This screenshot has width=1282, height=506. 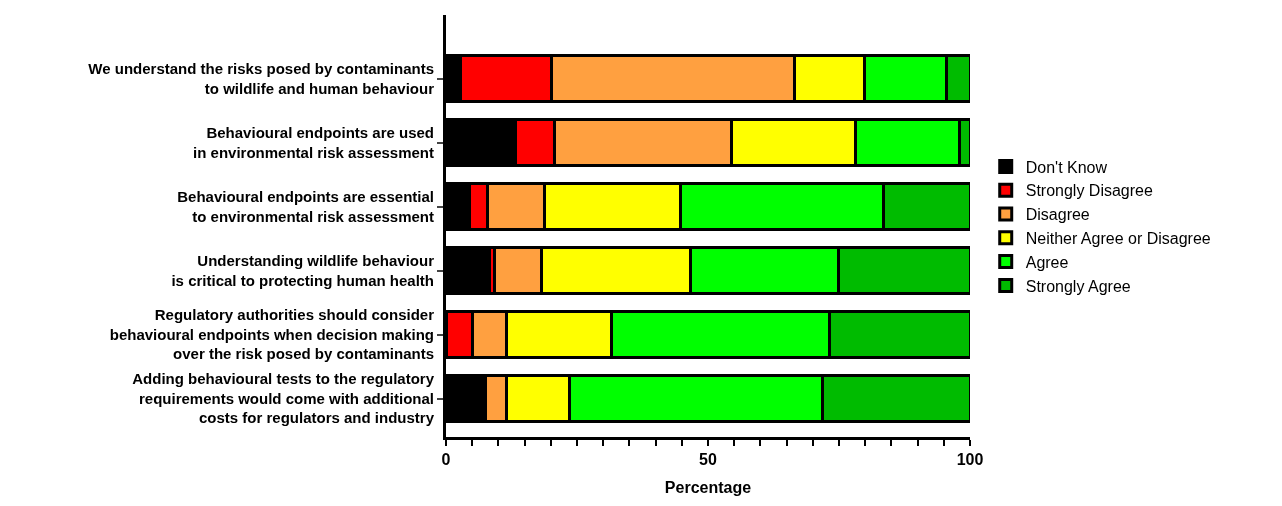 What do you see at coordinates (313, 142) in the screenshot?
I see `y-tick-label: Behavioural endpoints are used in environmental risk assessment` at bounding box center [313, 142].